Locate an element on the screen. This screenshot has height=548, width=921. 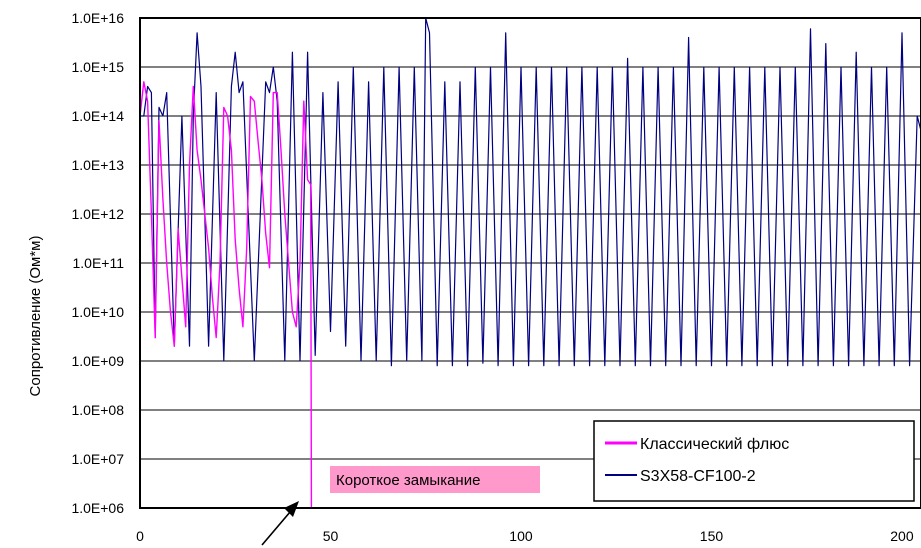
x-tick-labels: 0 50 100 150 200 is located at coordinates (525, 536).